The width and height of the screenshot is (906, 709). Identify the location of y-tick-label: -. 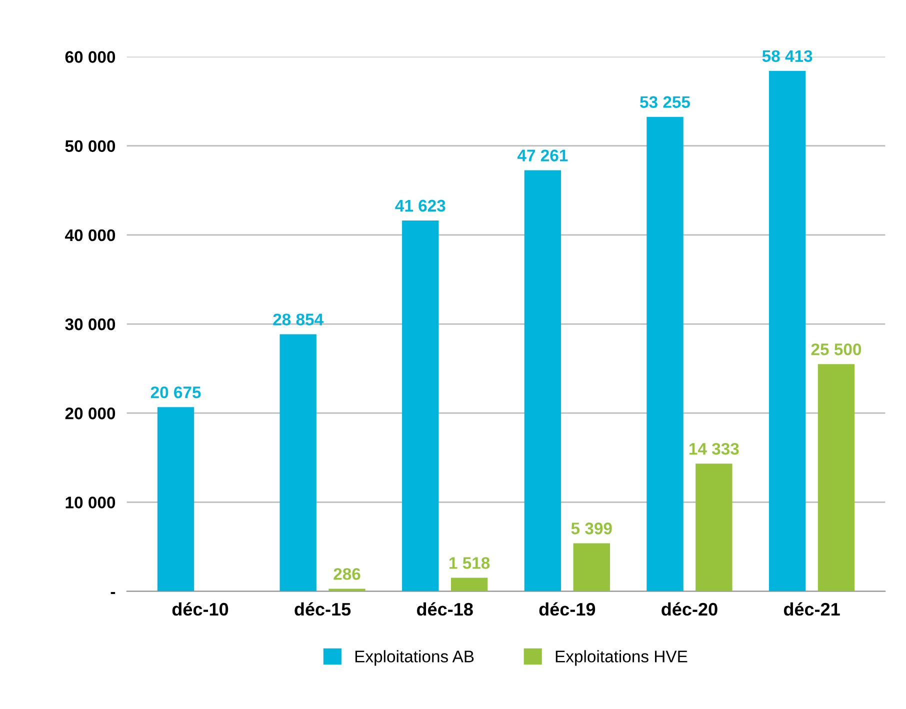
(113, 593).